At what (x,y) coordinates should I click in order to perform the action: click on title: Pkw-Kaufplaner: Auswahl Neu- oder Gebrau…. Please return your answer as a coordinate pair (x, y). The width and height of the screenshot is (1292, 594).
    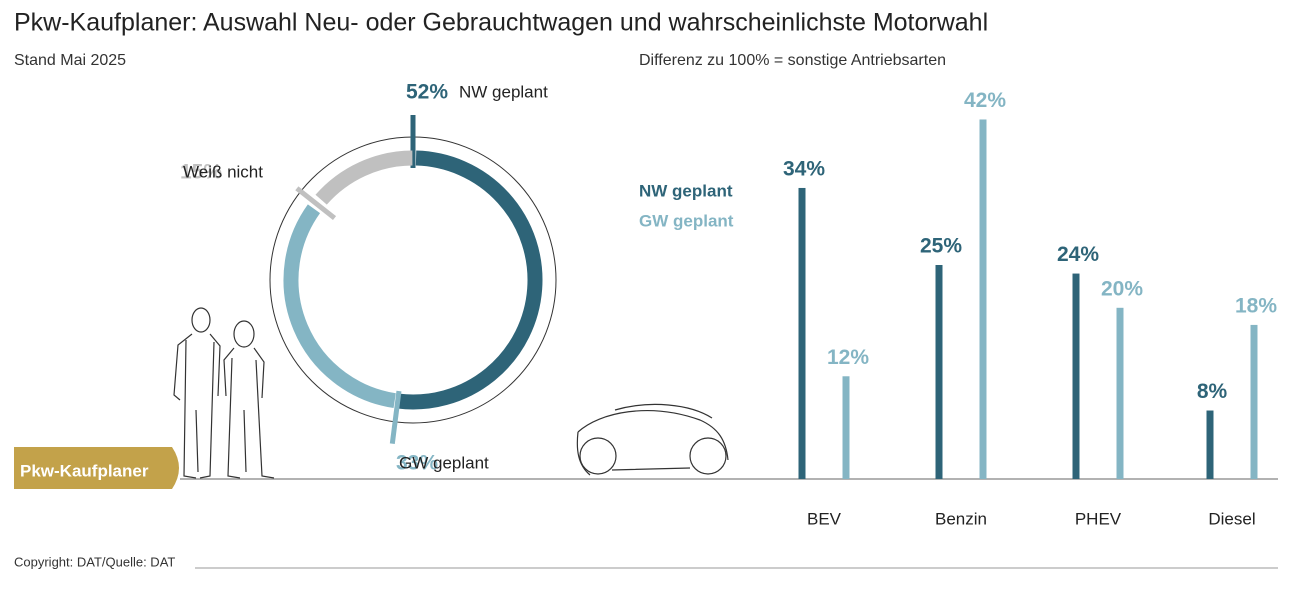
    Looking at the image, I should click on (501, 23).